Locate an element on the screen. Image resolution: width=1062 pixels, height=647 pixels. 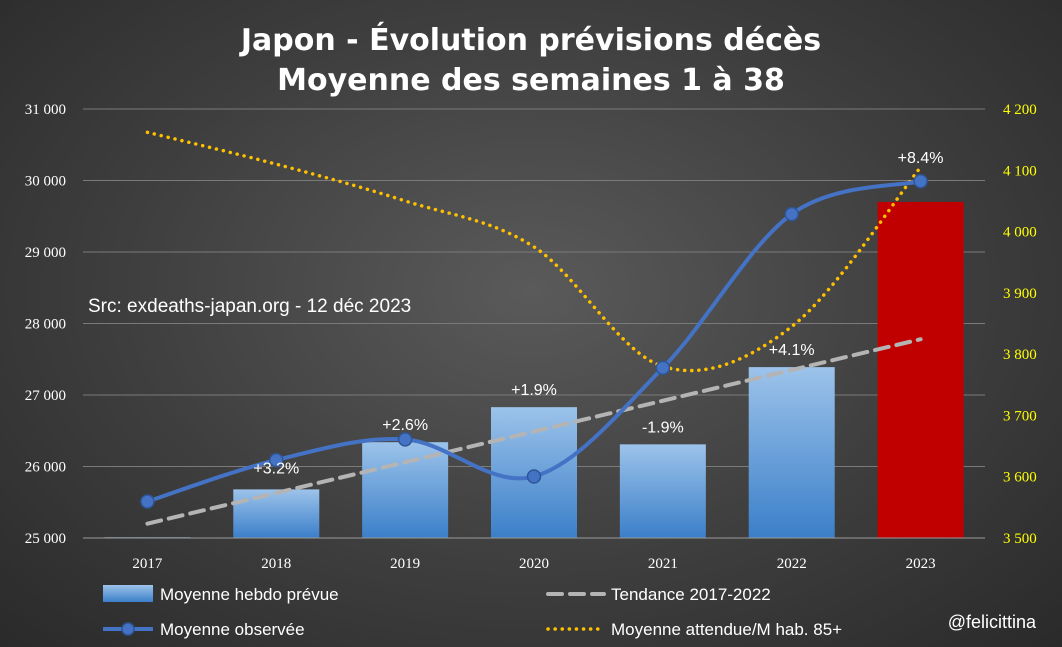
bar-data-label: +4.1% is located at coordinates (792, 350).